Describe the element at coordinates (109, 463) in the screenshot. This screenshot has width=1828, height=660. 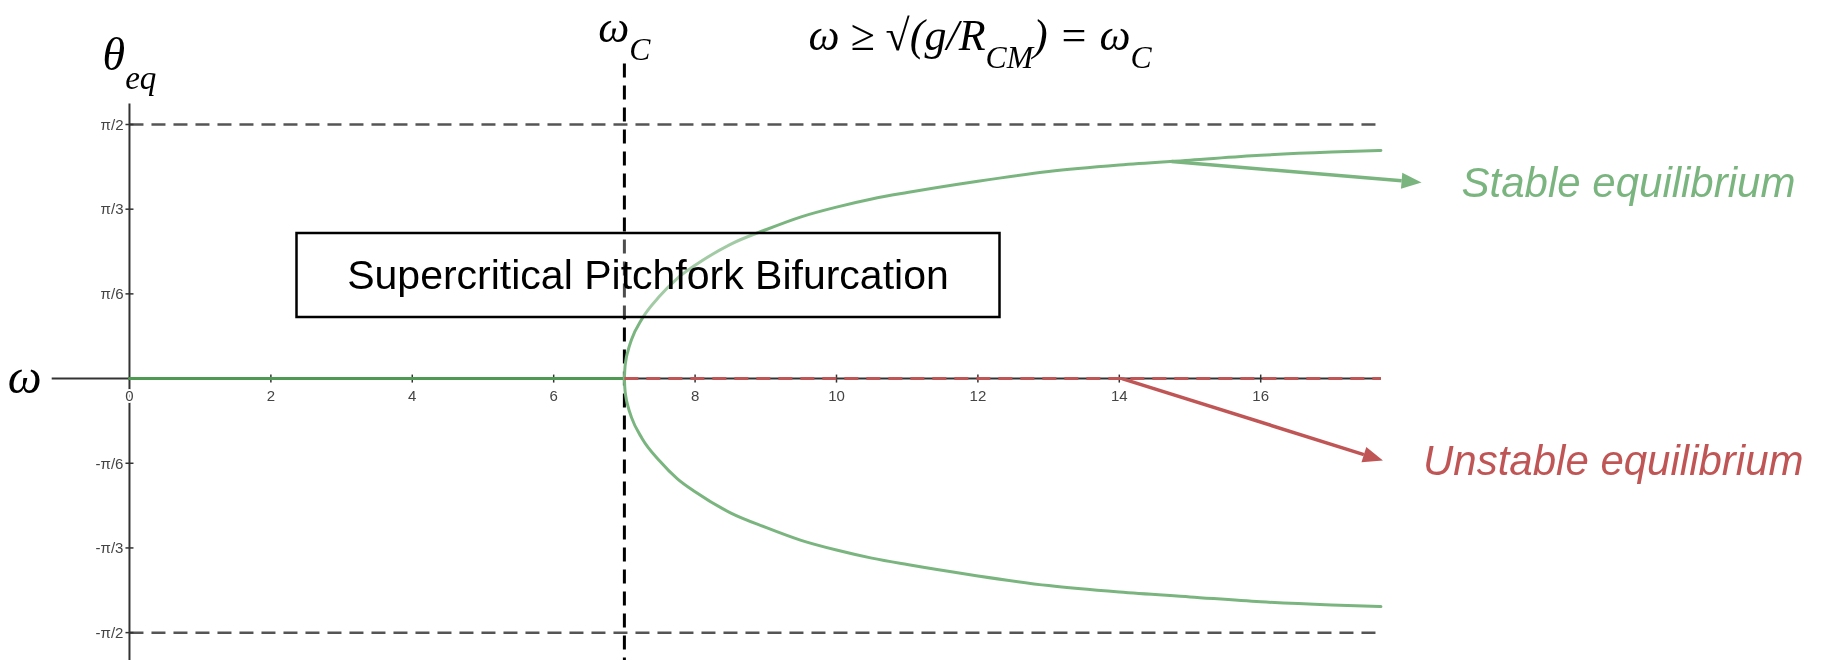
I see `y-tick-label: -π/6` at that location.